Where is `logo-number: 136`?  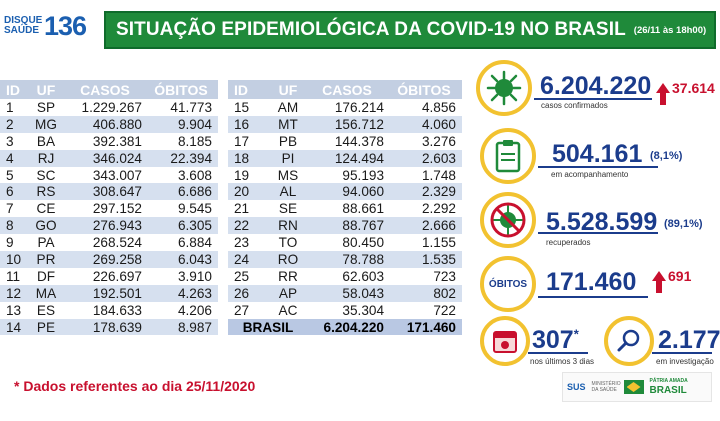
logo-number: 136 is located at coordinates (65, 25).